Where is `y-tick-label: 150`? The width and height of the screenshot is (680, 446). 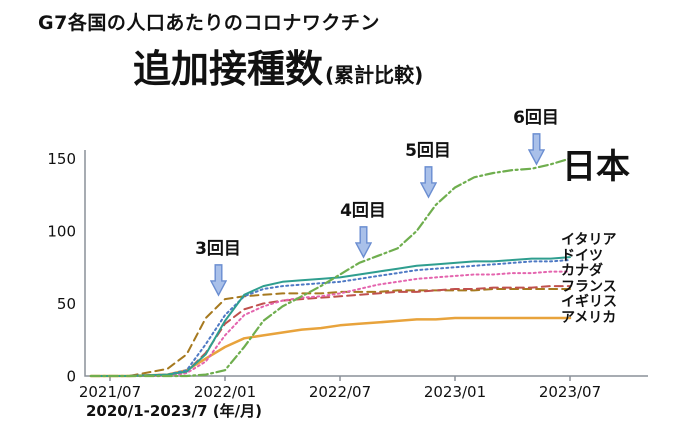 y-tick-label: 150 is located at coordinates (61, 159).